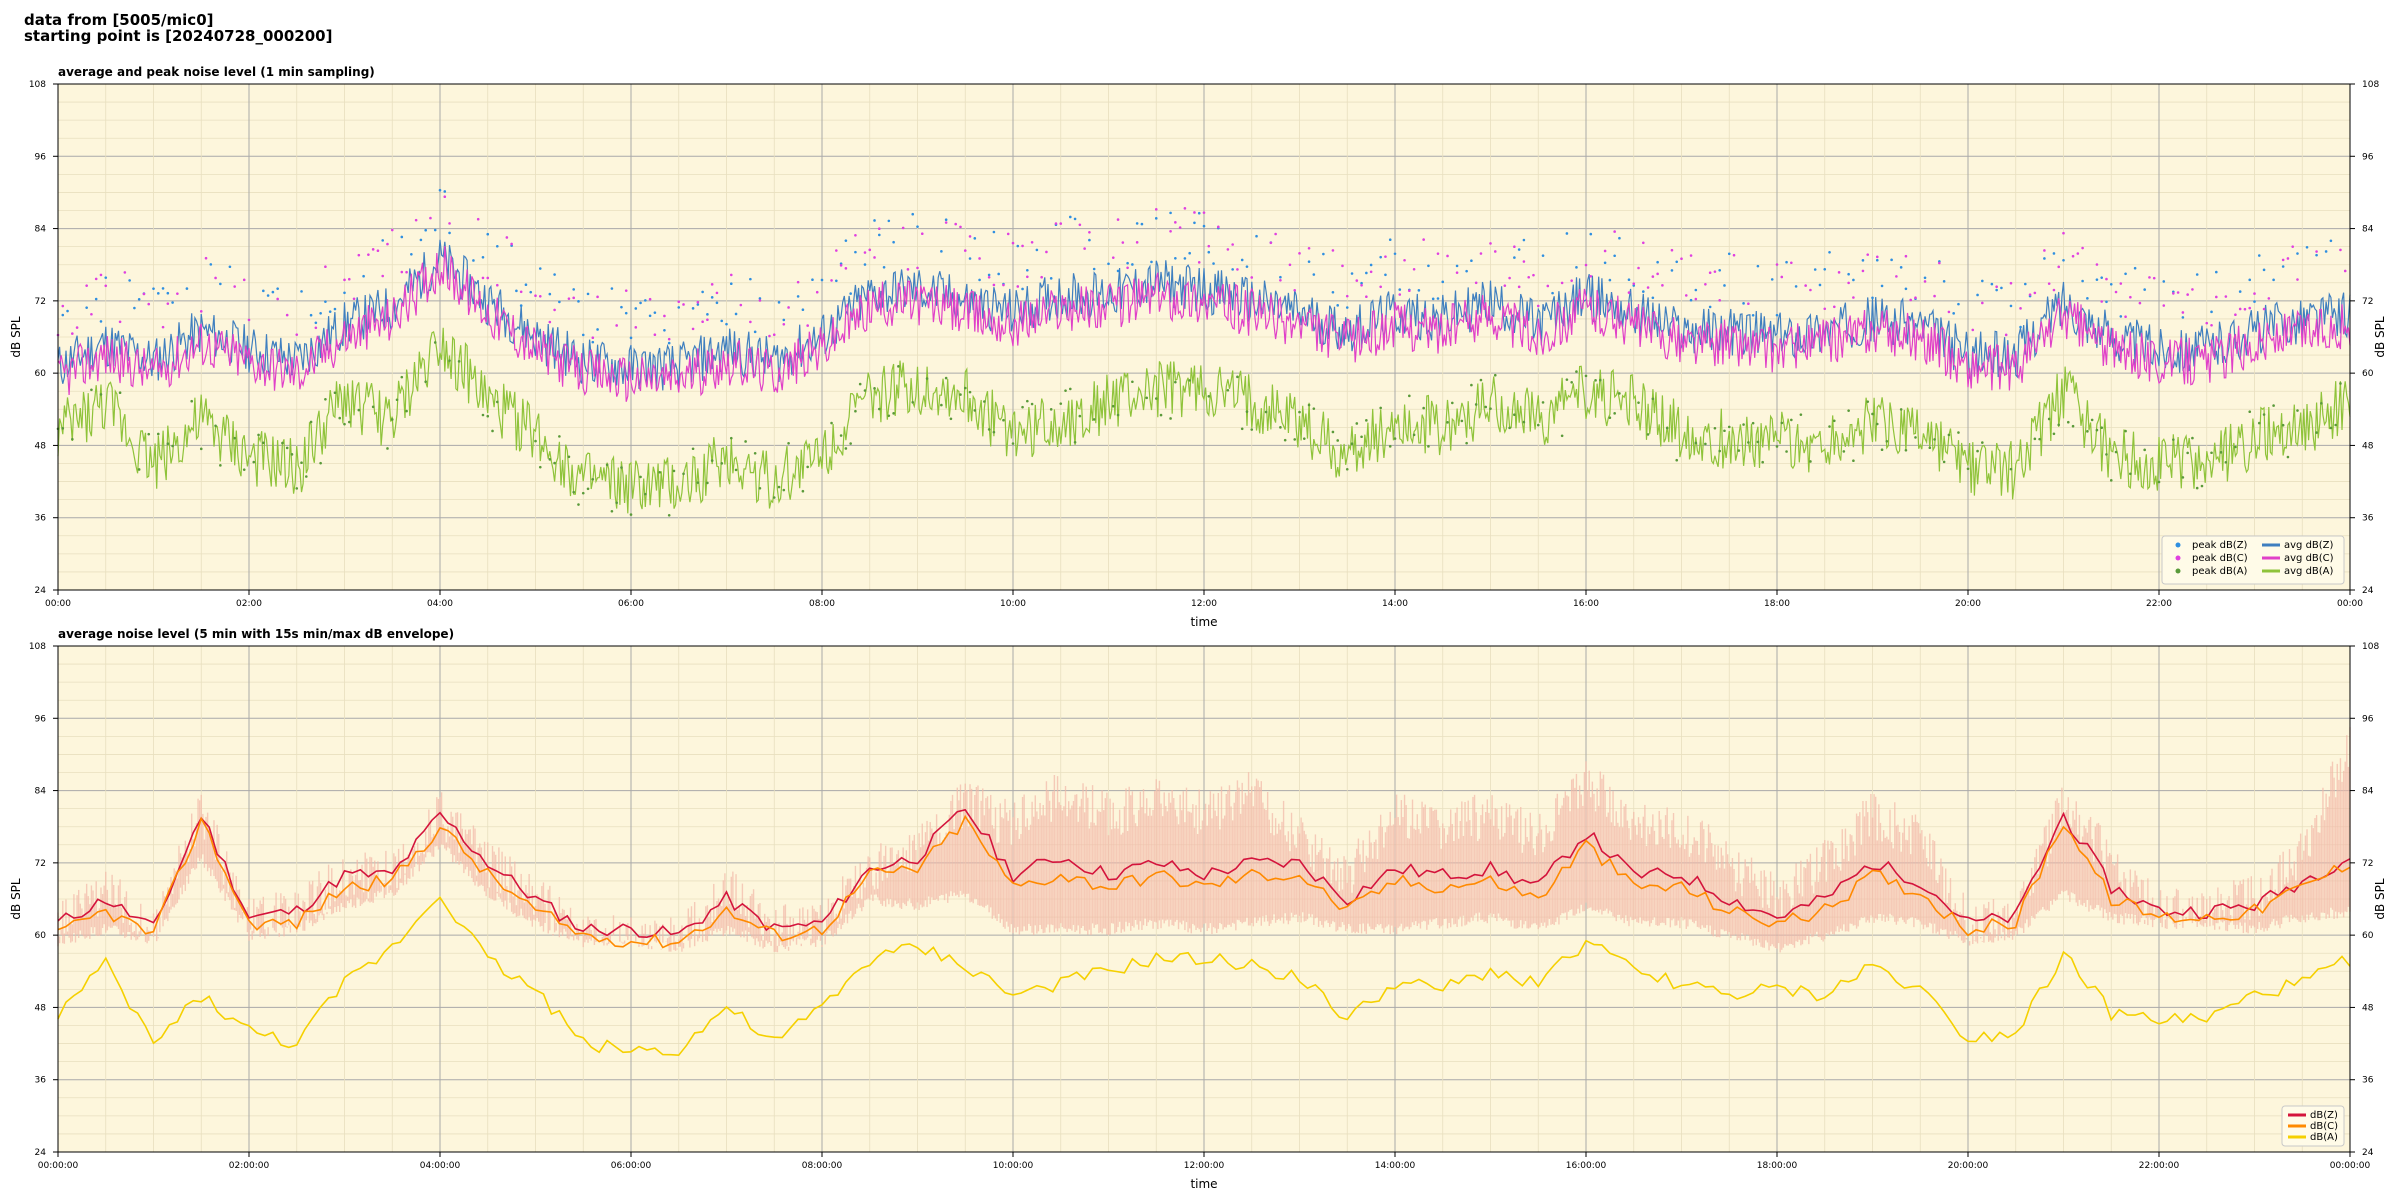 Image resolution: width=2400 pixels, height=1200 pixels. Describe the element at coordinates (1204, 315) in the screenshot. I see `series-line-avgdbz` at that location.